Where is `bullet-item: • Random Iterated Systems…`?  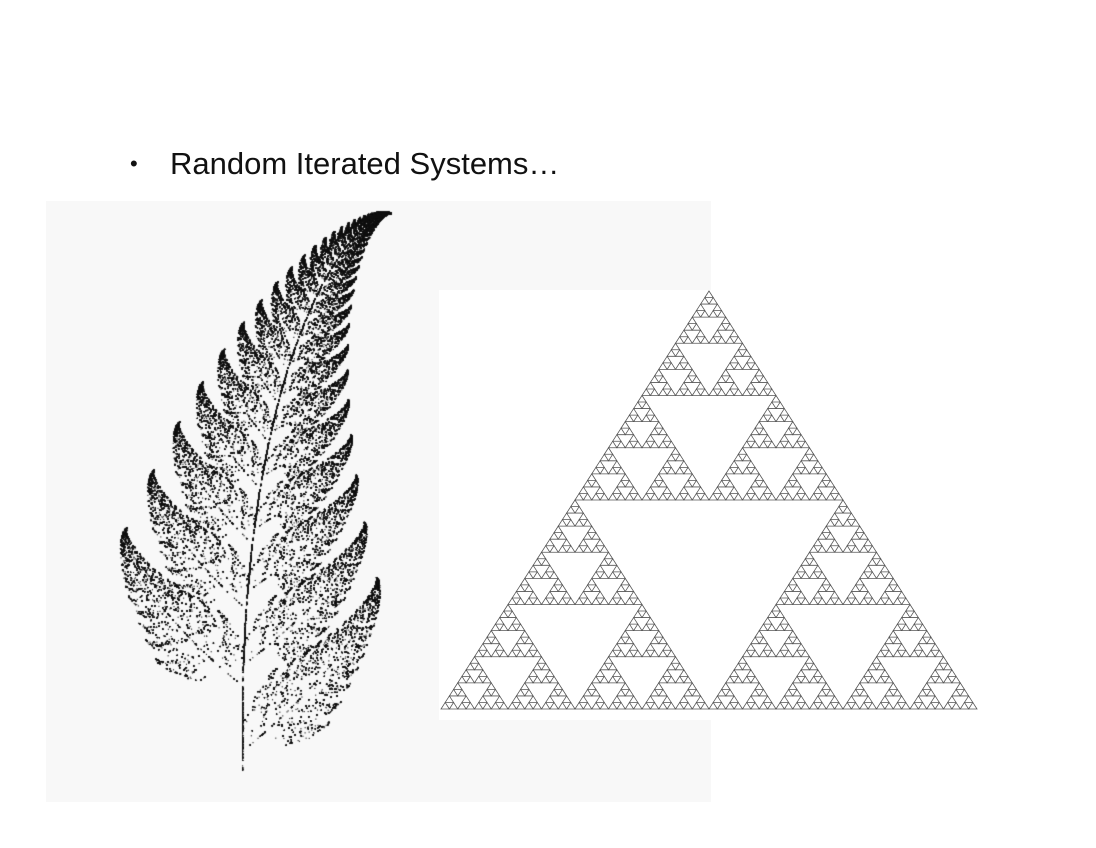 bullet-item: • Random Iterated Systems… is located at coordinates (344, 164).